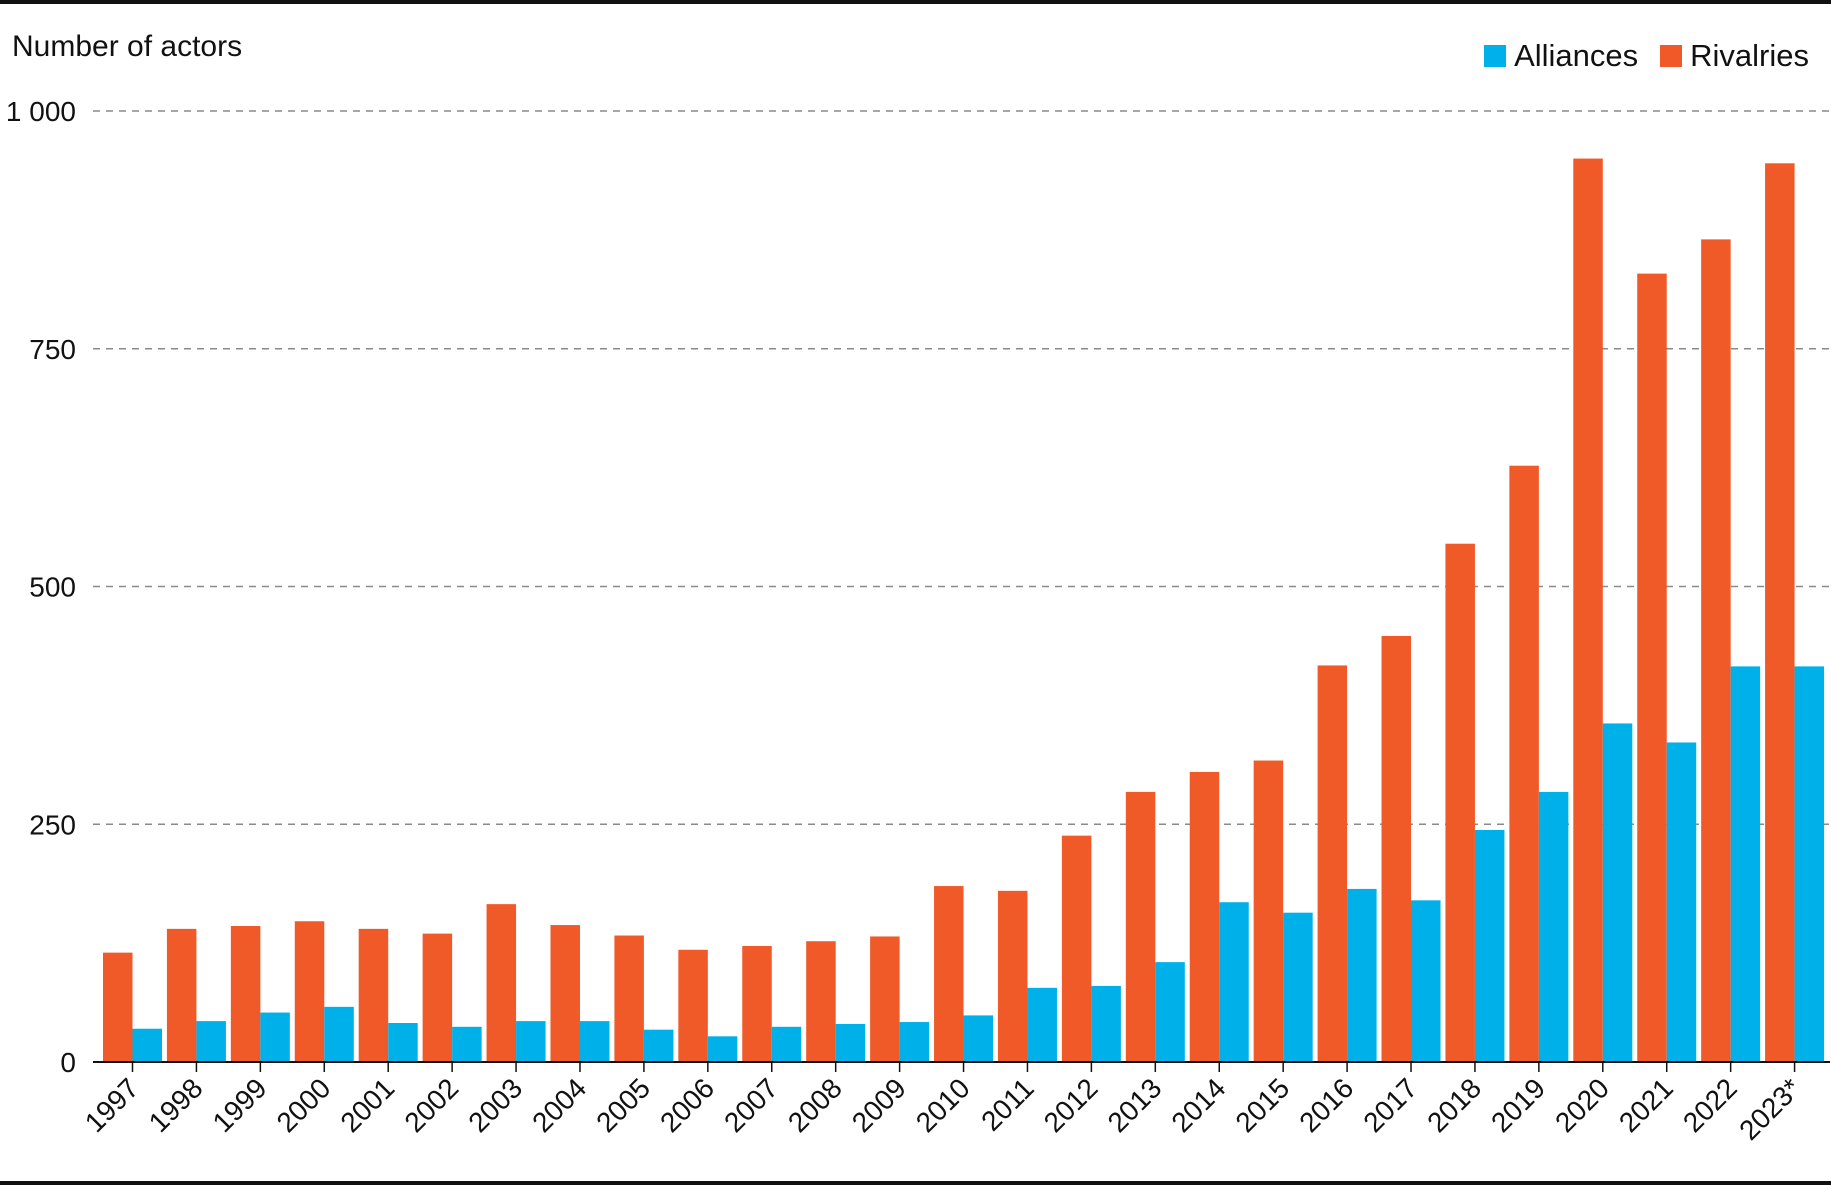 The image size is (1831, 1185). Describe the element at coordinates (915, 2) in the screenshot. I see `top-rule` at that location.